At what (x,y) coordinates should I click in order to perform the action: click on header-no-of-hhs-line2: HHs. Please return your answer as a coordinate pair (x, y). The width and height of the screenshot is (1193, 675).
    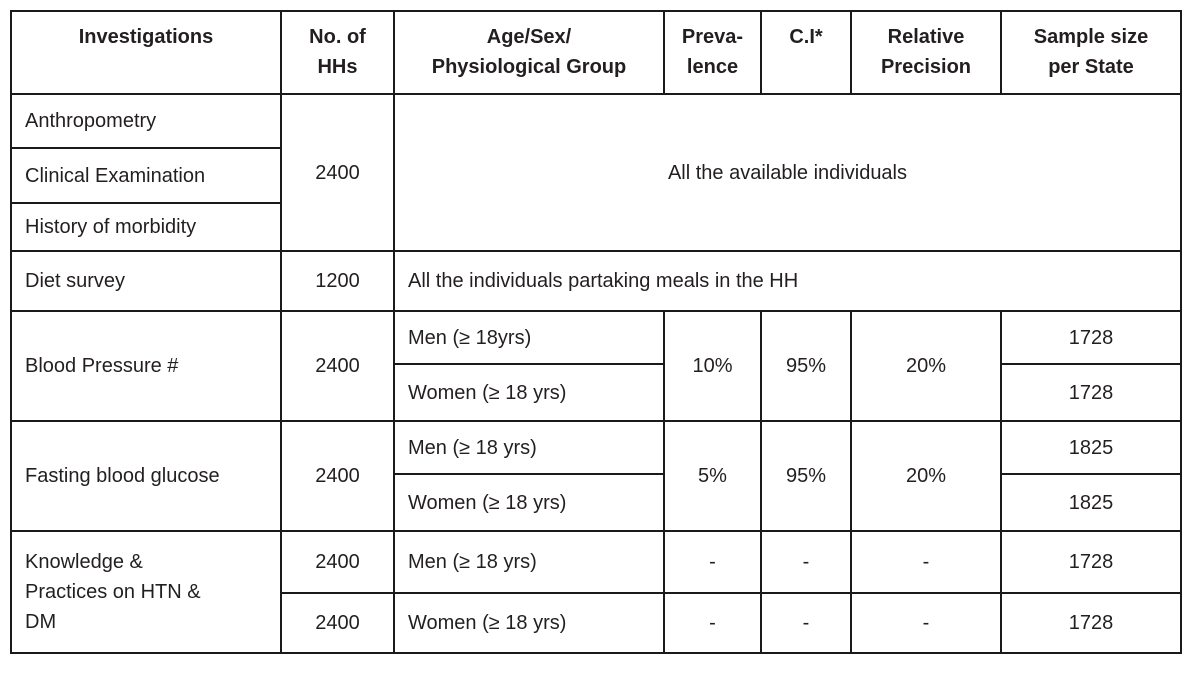
    Looking at the image, I should click on (337, 67).